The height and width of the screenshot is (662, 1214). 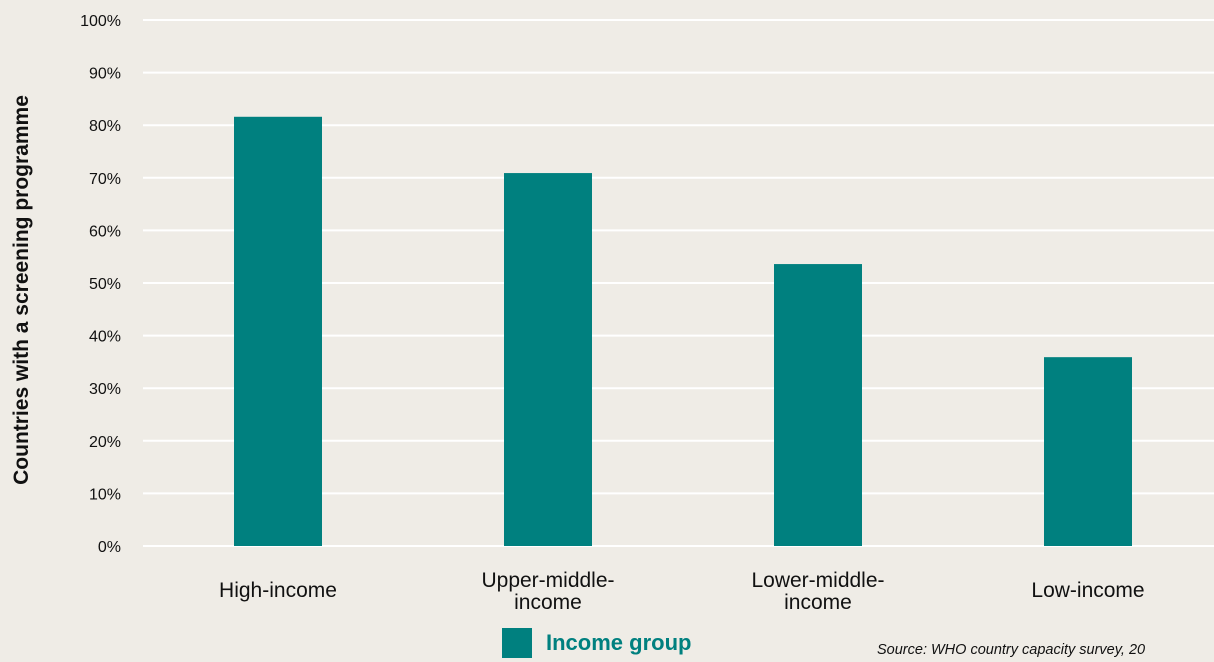 What do you see at coordinates (278, 590) in the screenshot?
I see `x-tick-label: High-income` at bounding box center [278, 590].